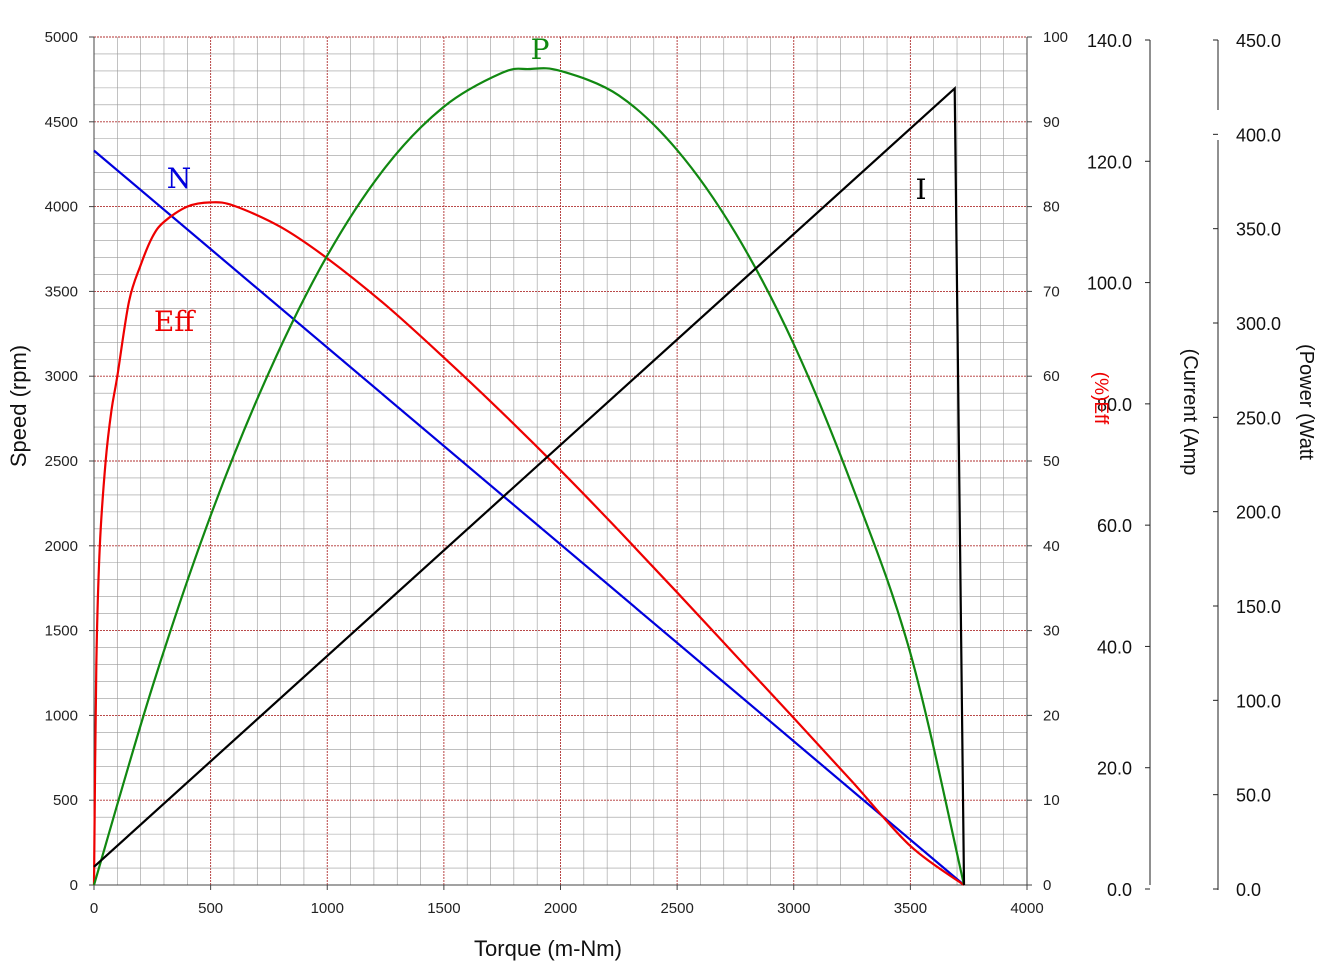  Describe the element at coordinates (1190, 412) in the screenshot. I see `y-axis-title-current: (Current (Amp` at that location.